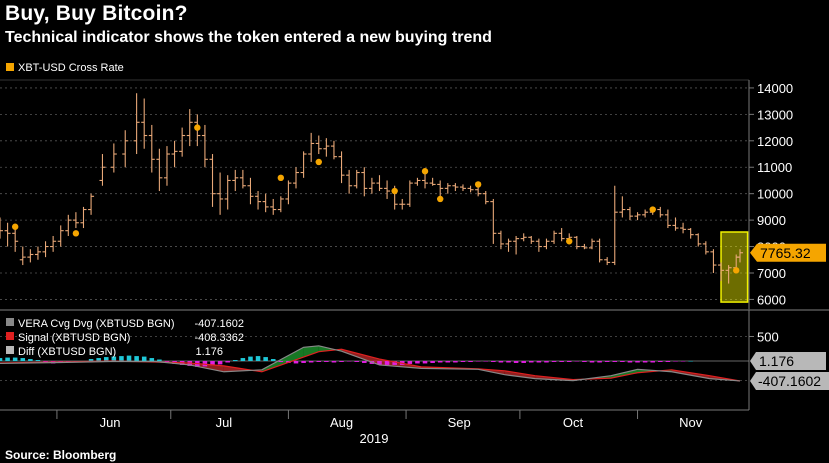 This screenshot has height=463, width=829. Describe the element at coordinates (311, 351) in the screenshot. I see `indicator-fill-segment` at that location.